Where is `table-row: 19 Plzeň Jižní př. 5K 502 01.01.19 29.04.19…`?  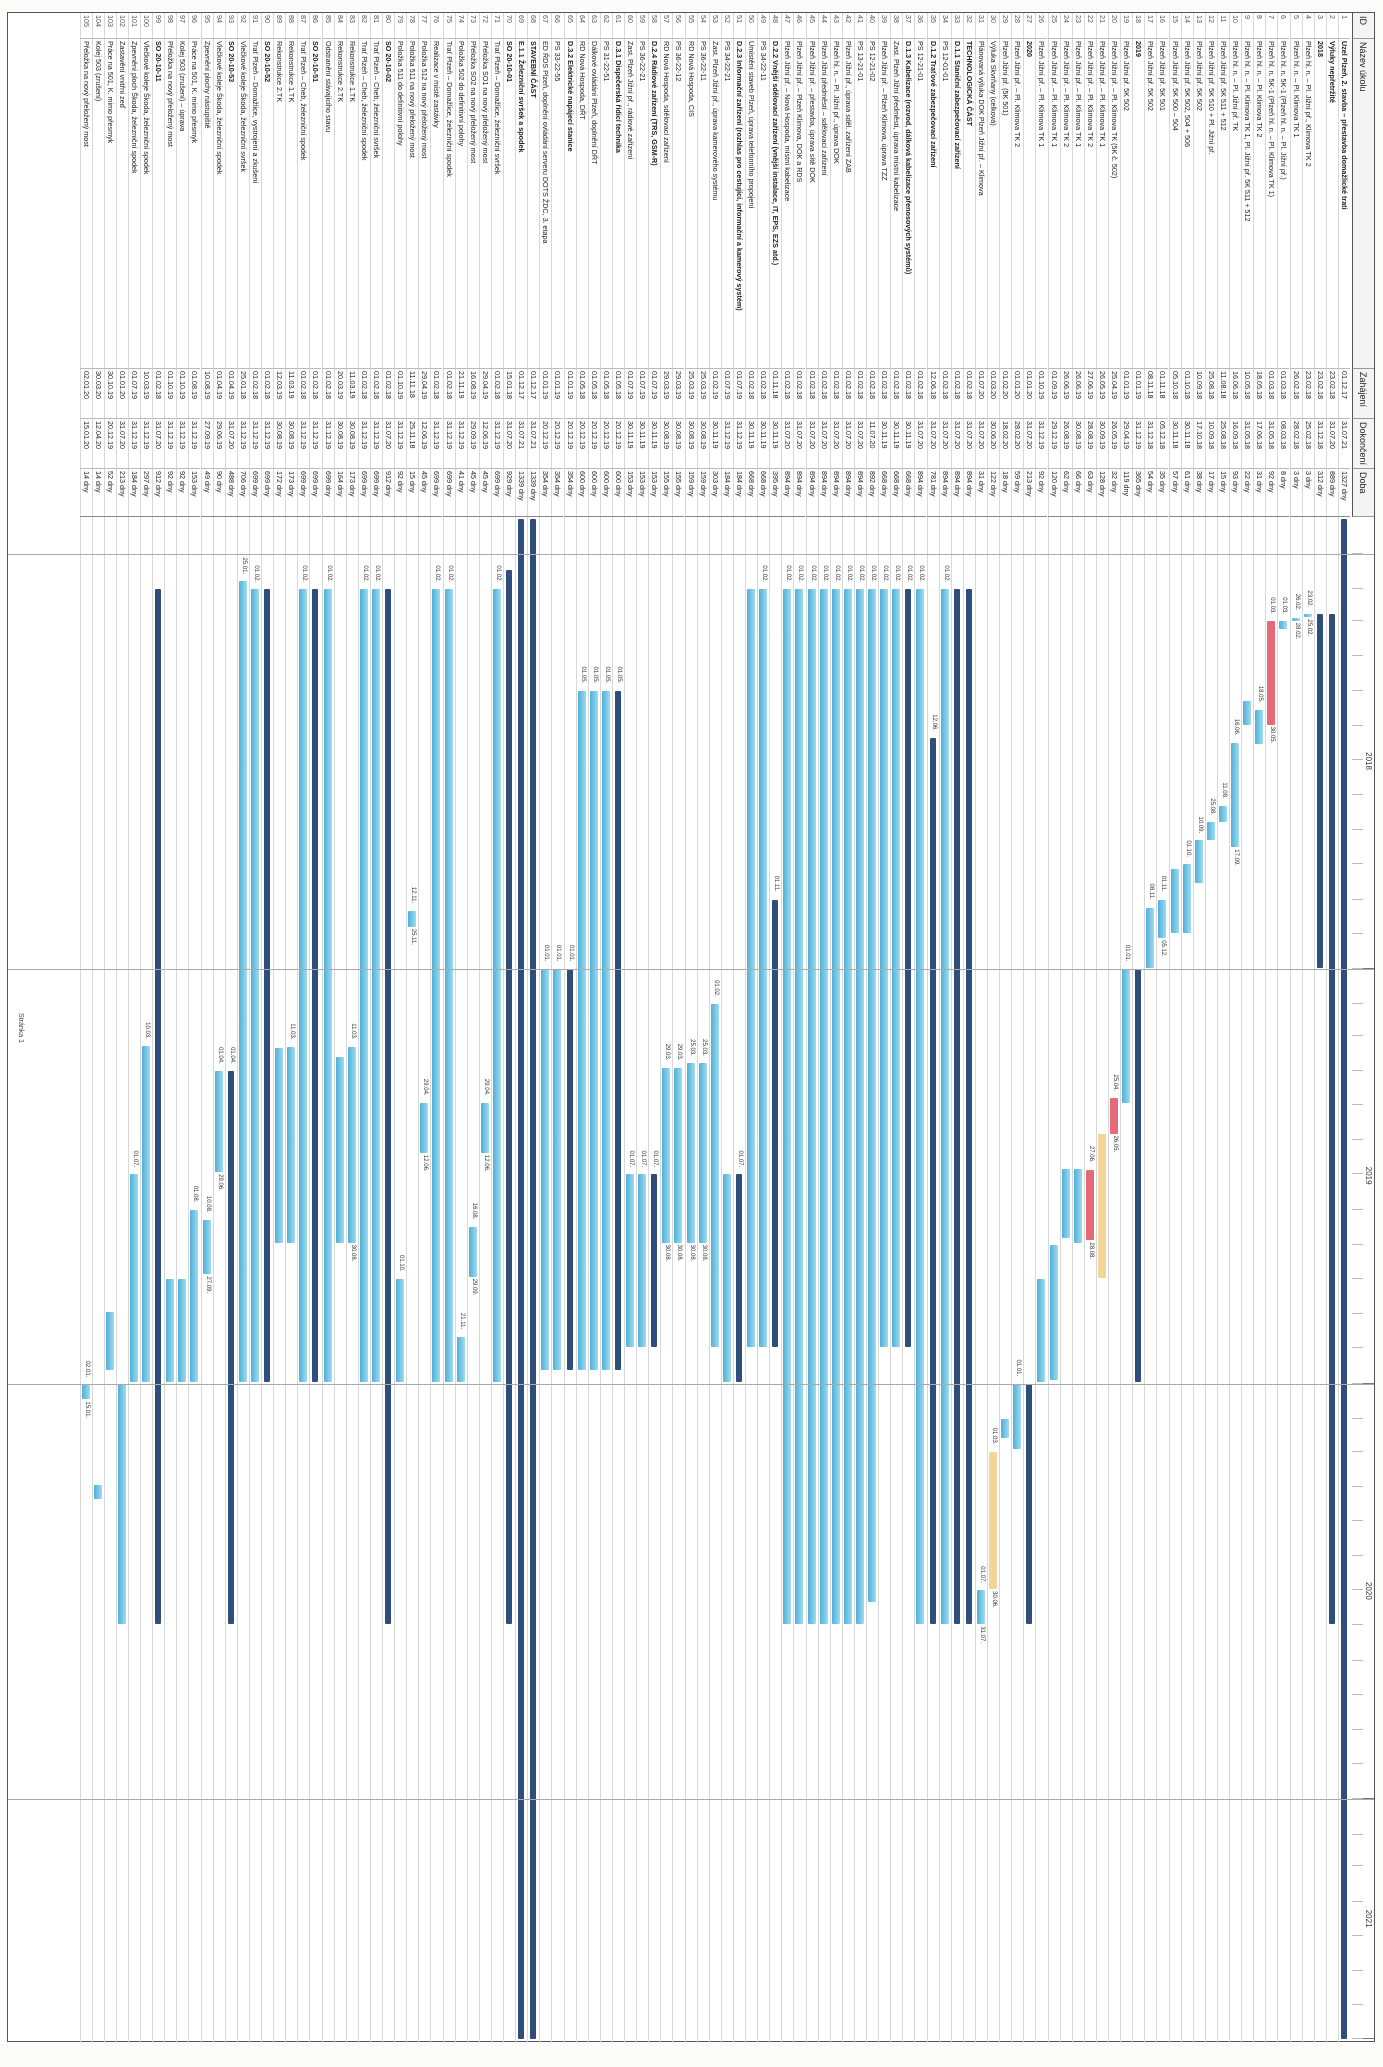 table-row: 19 Plzeň Jižní př. 5K 502 01.01.19 29.04.19… is located at coordinates (1126, 1028).